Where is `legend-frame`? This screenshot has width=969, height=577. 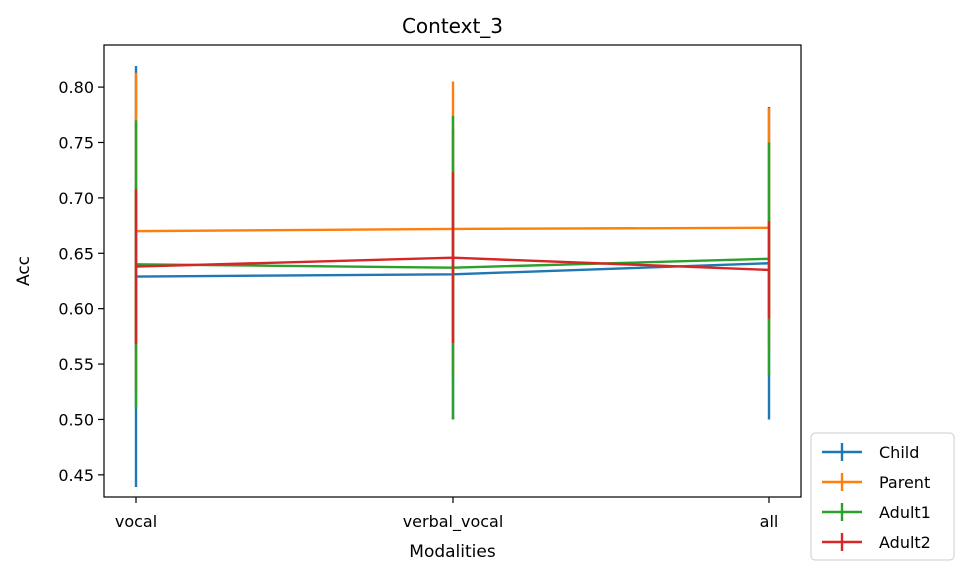 legend-frame is located at coordinates (882, 496).